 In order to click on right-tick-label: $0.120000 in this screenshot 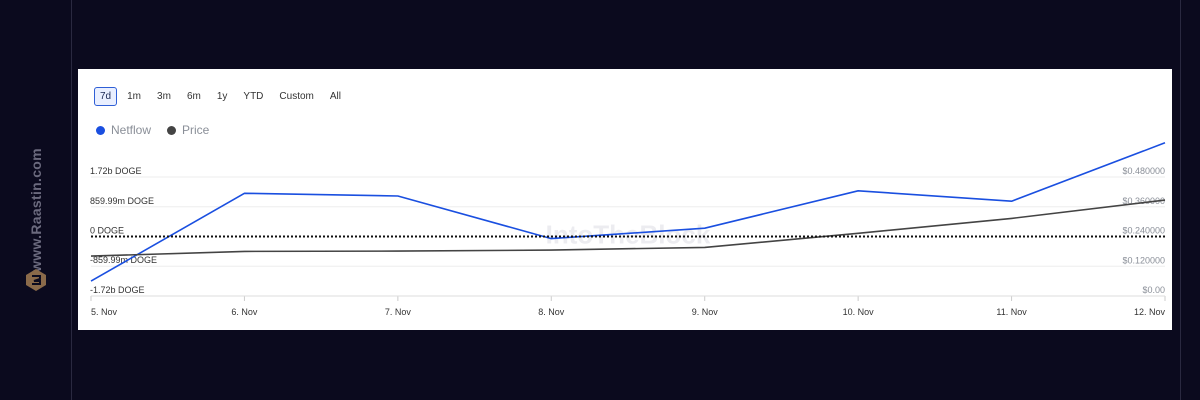, I will do `click(1143, 260)`.